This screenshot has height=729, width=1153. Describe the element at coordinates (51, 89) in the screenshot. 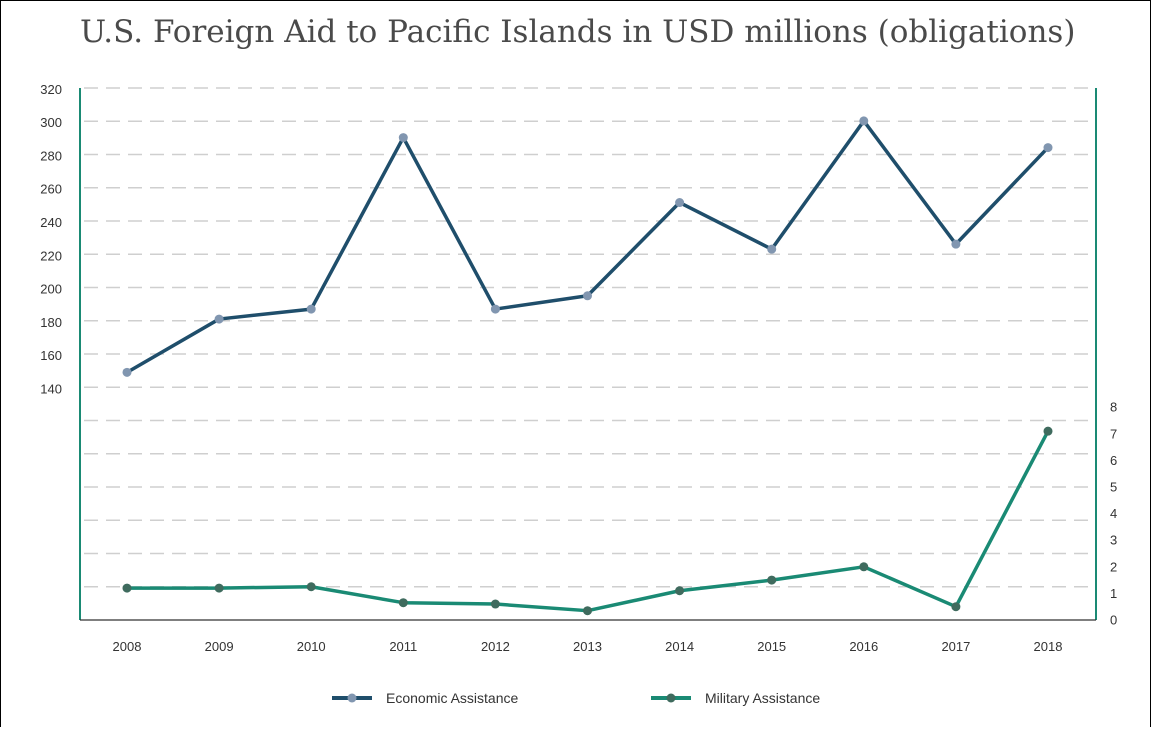

I see `left-axis-tick-label: 320` at that location.